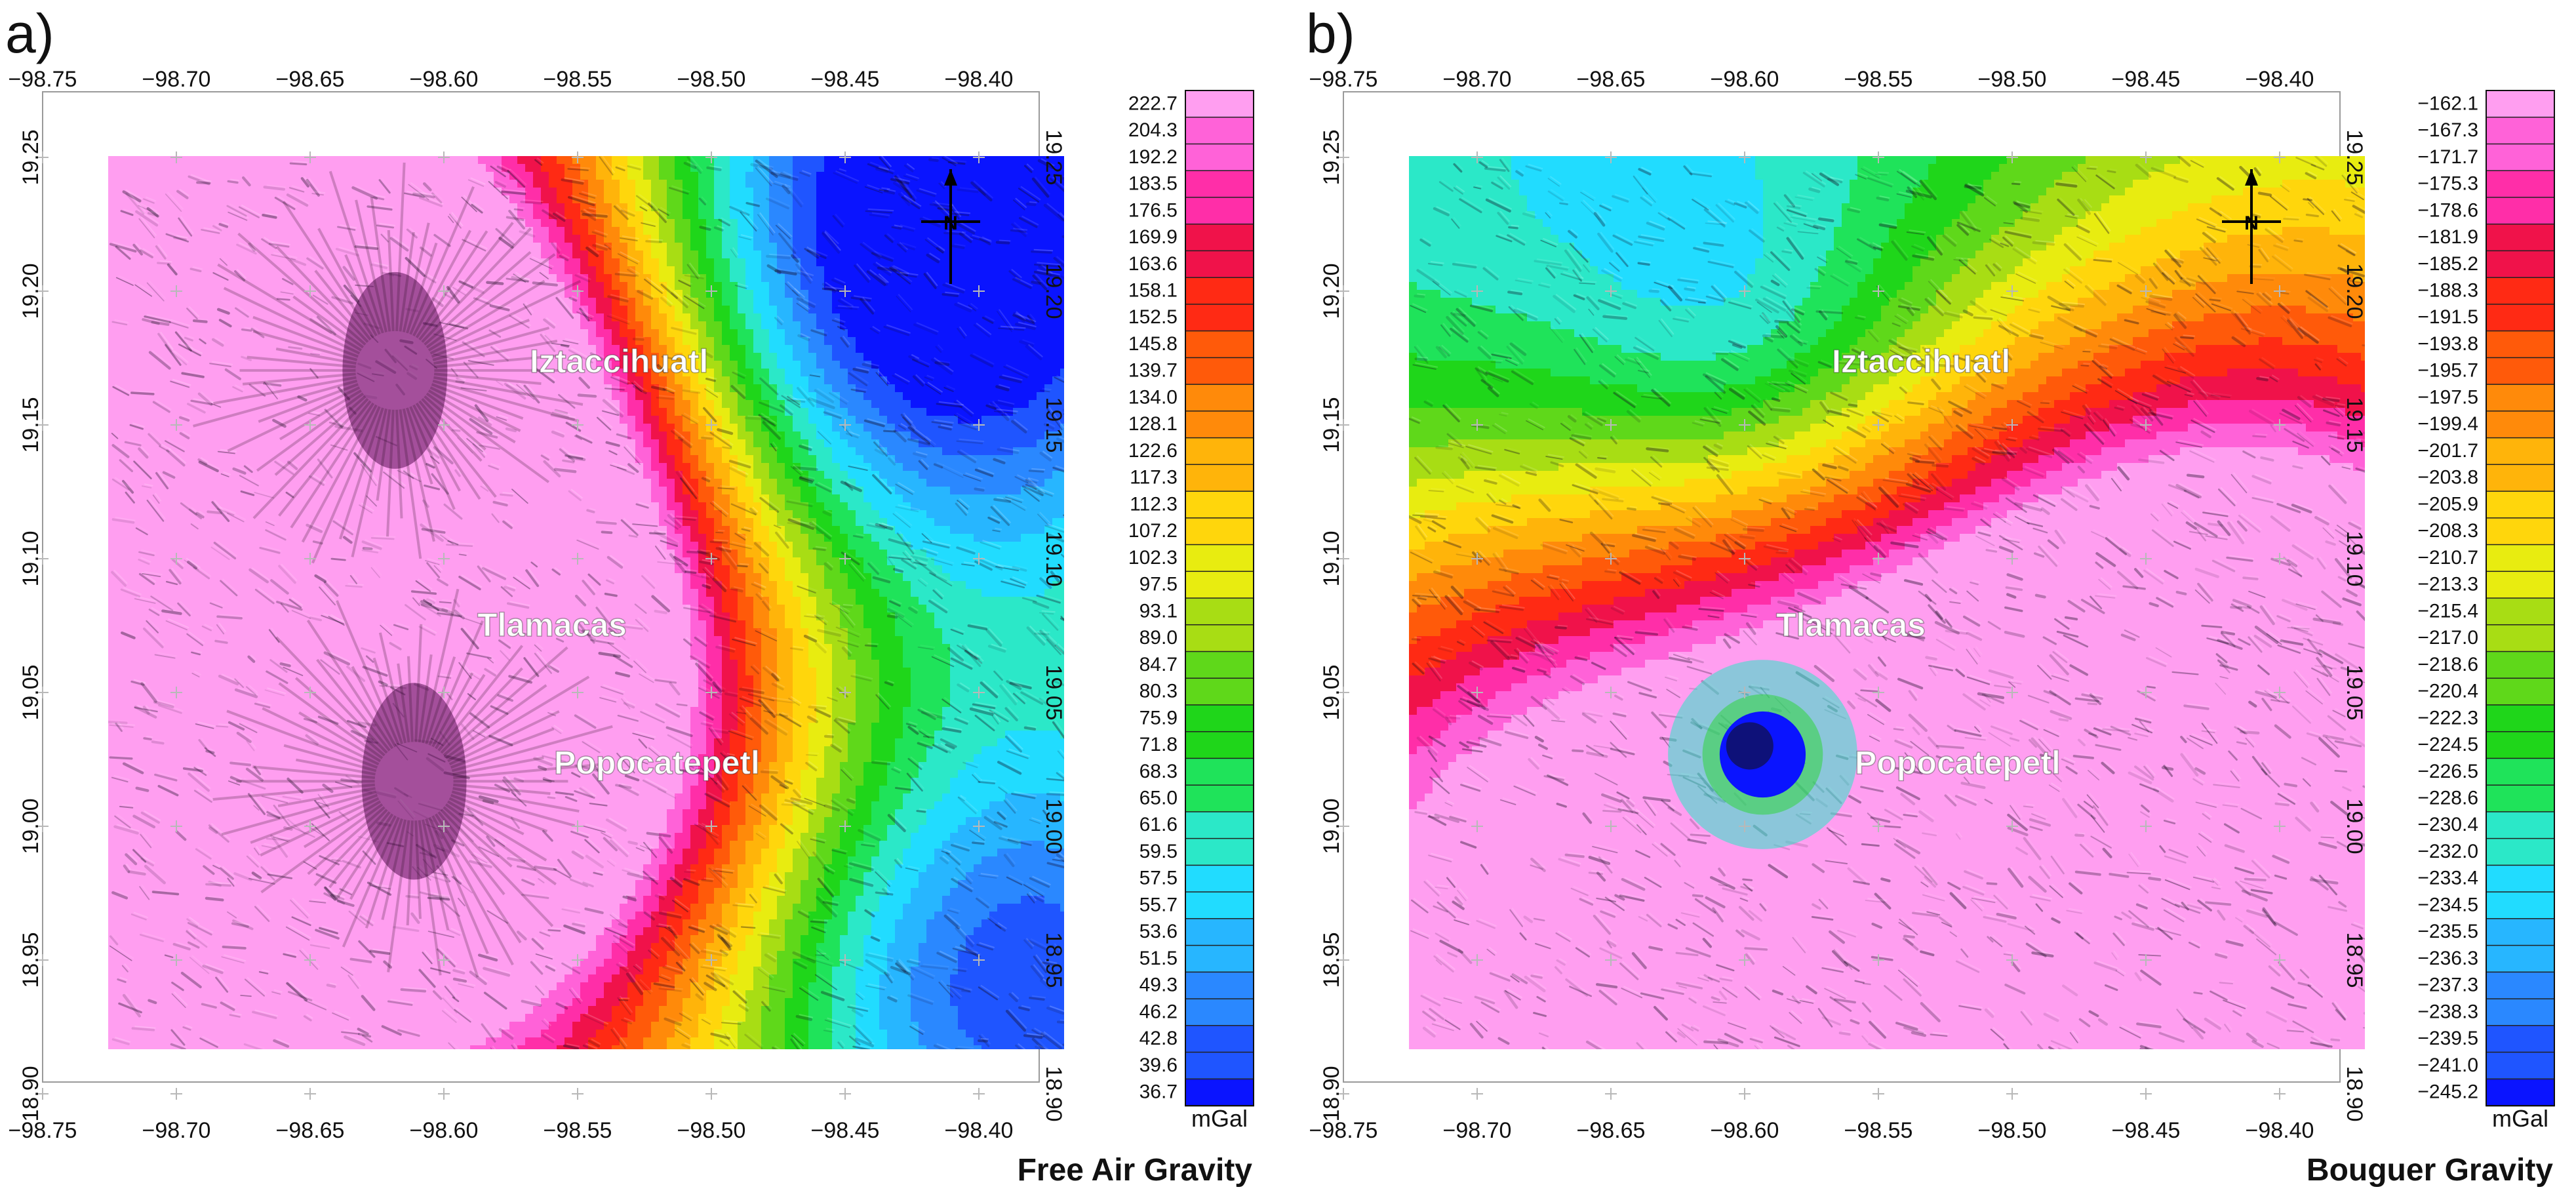  Describe the element at coordinates (2447, 1012) in the screenshot. I see `scale-label: −238.3` at that location.